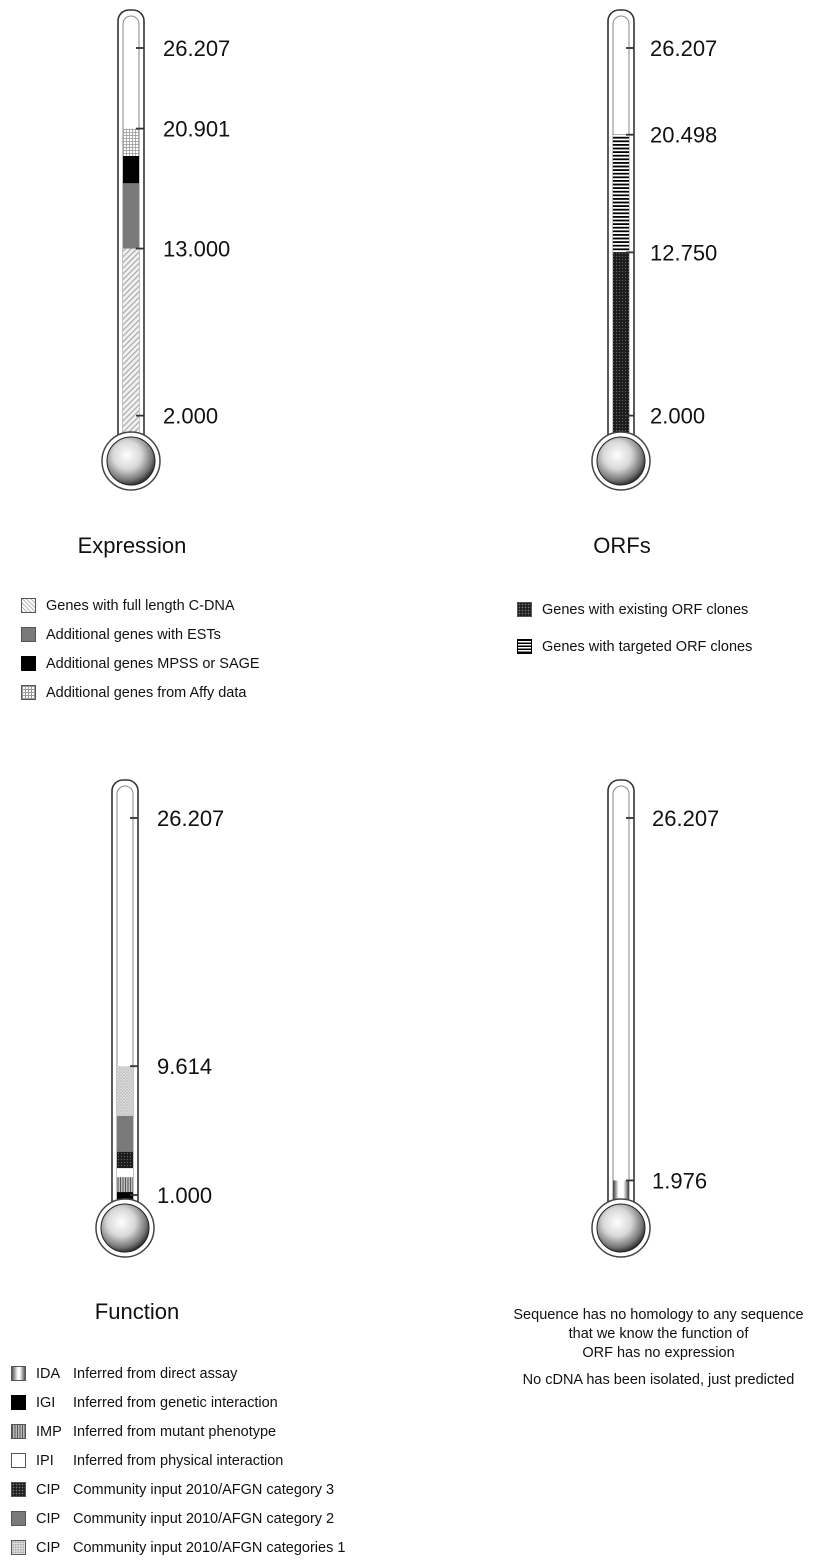 The image size is (837, 1562). I want to click on ida-swatch, so click(18, 1373).